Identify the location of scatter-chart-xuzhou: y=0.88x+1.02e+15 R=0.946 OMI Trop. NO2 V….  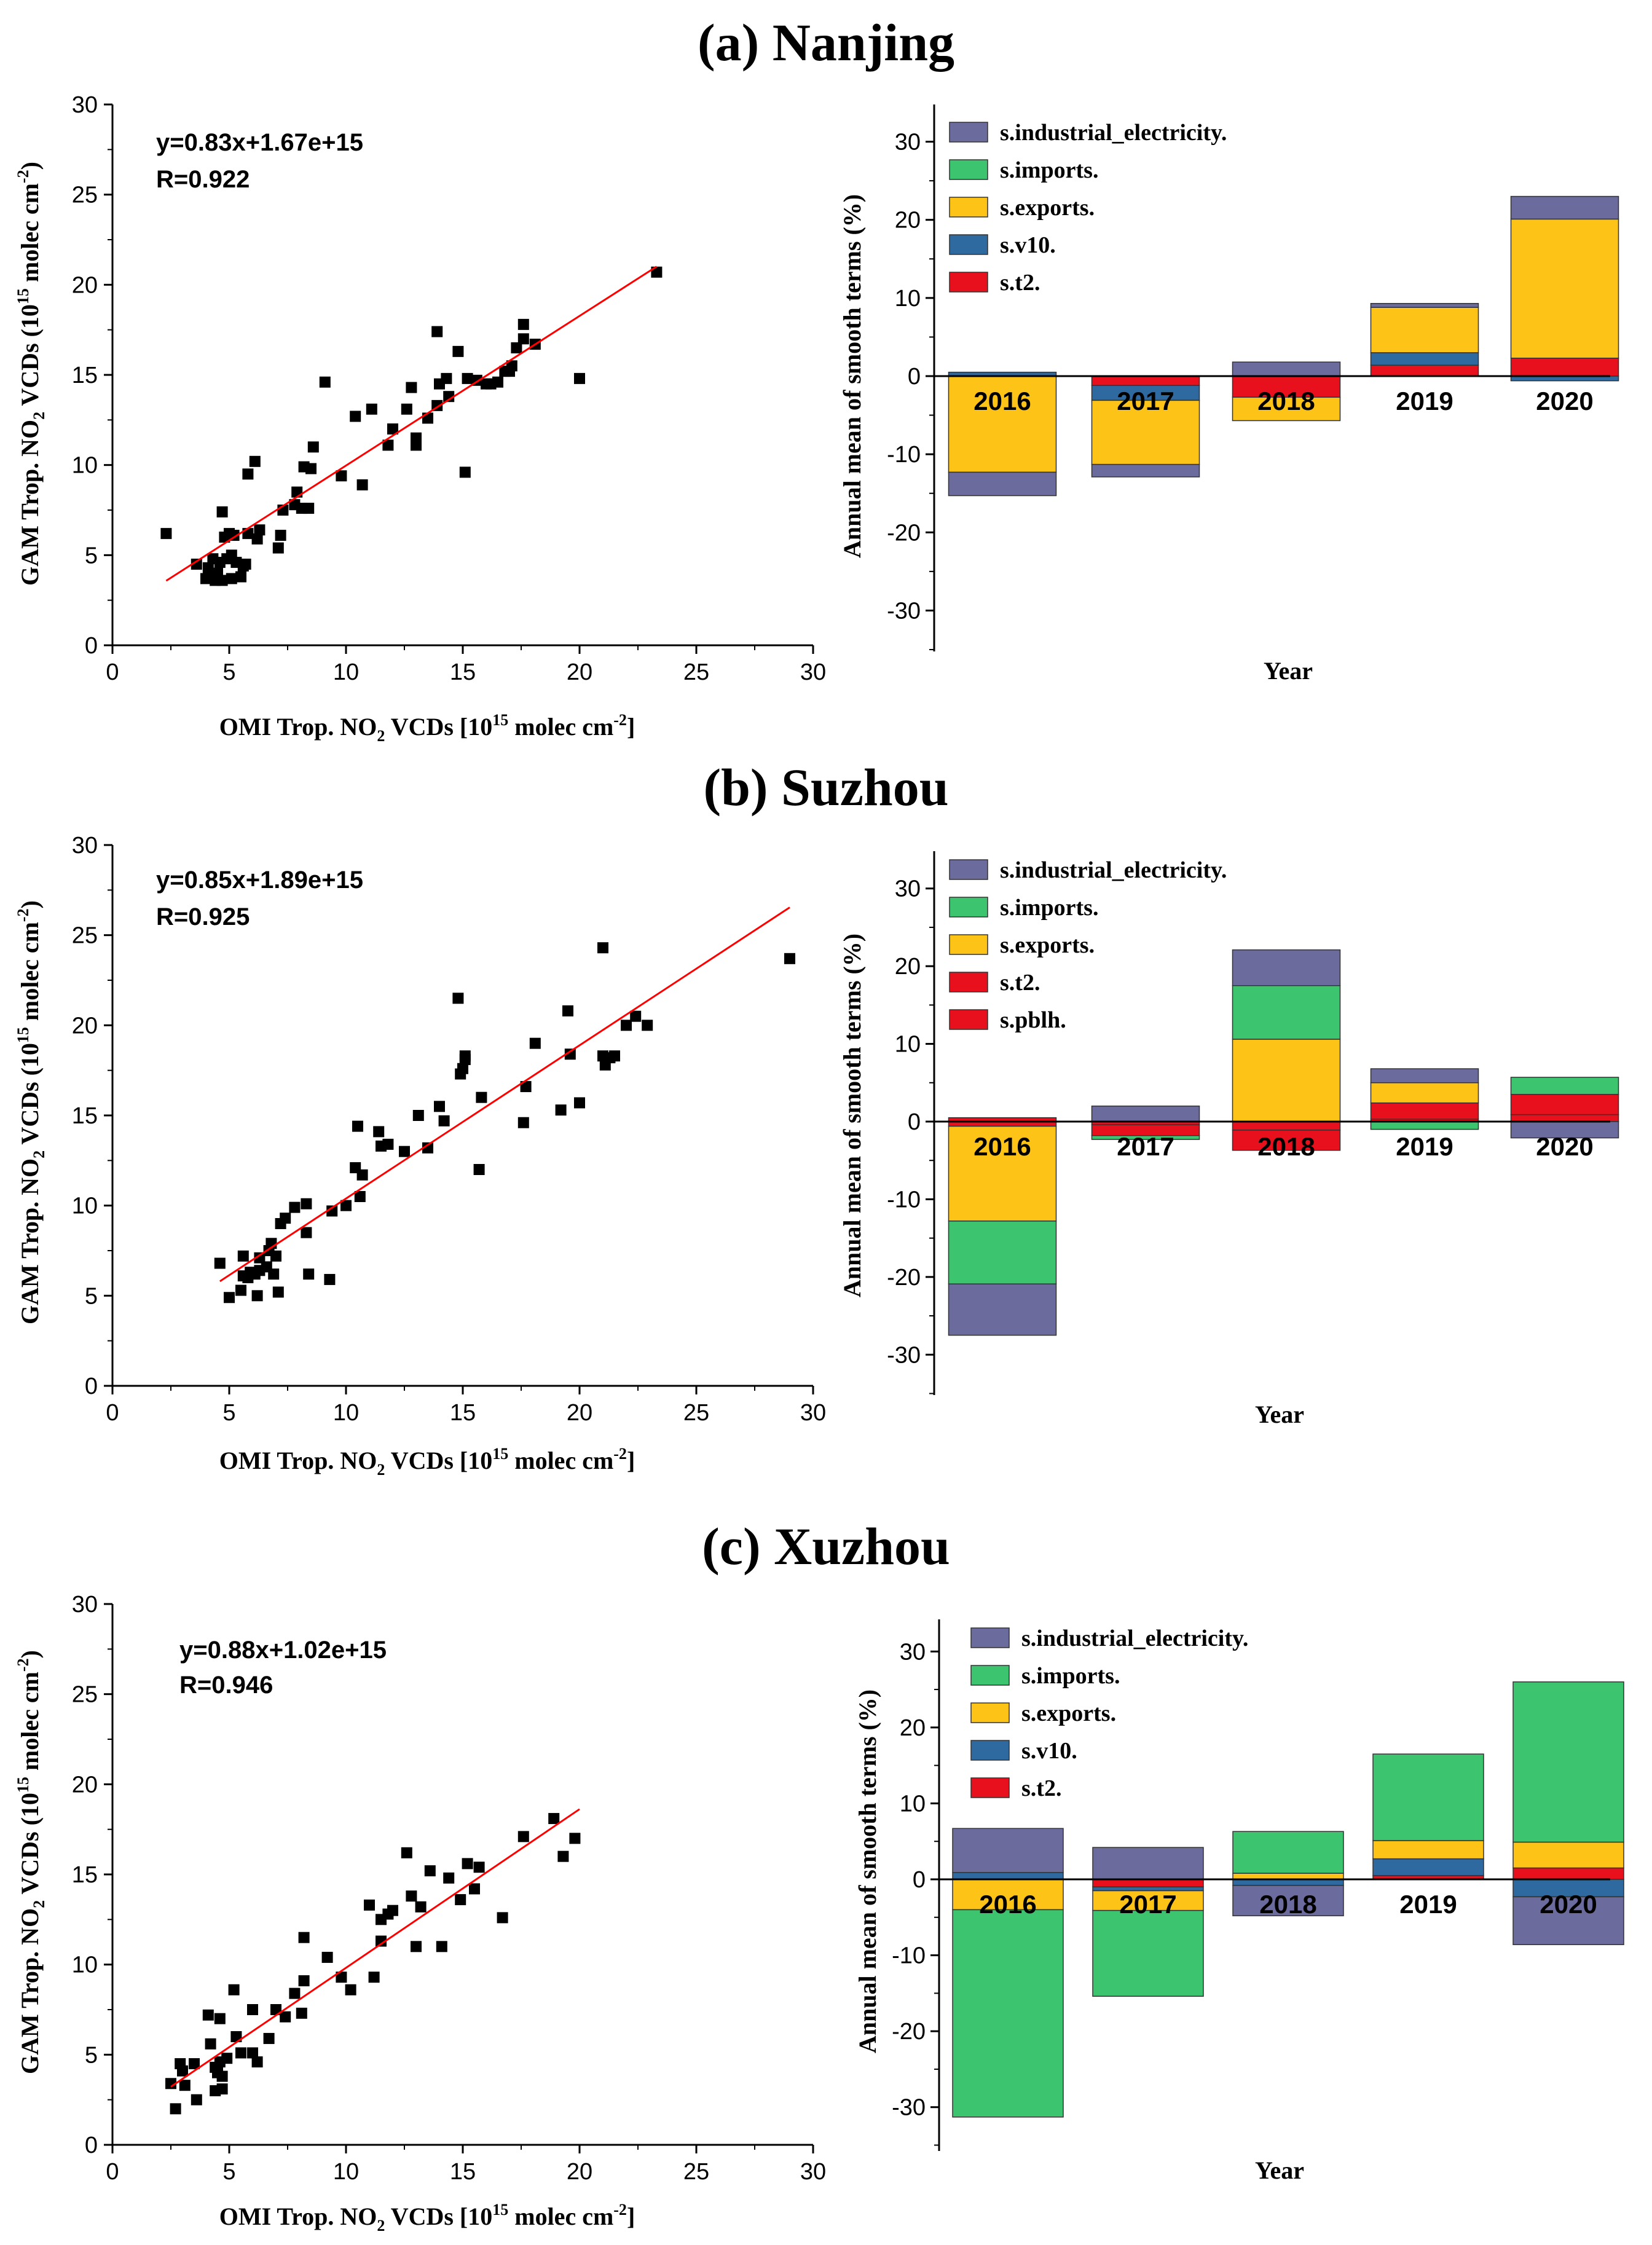
(420, 1914).